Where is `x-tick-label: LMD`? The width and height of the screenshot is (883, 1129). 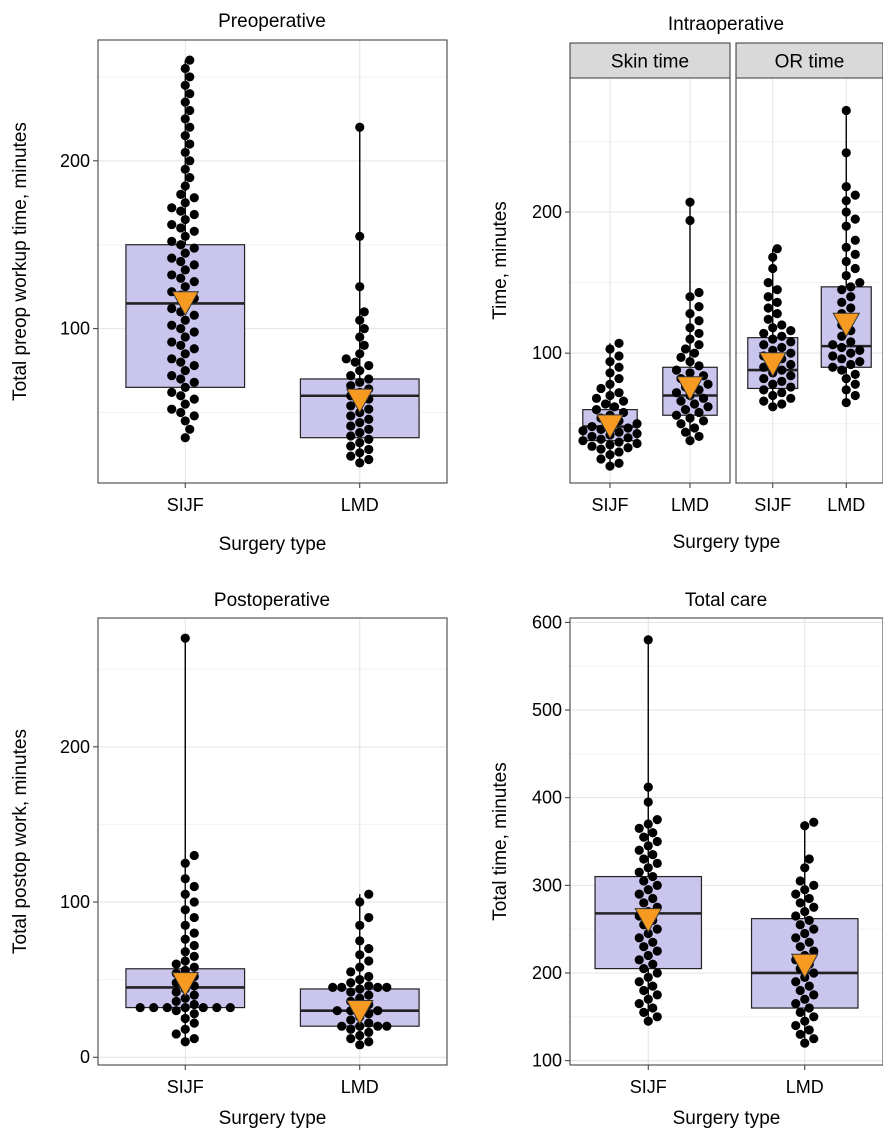
x-tick-label: LMD is located at coordinates (360, 505).